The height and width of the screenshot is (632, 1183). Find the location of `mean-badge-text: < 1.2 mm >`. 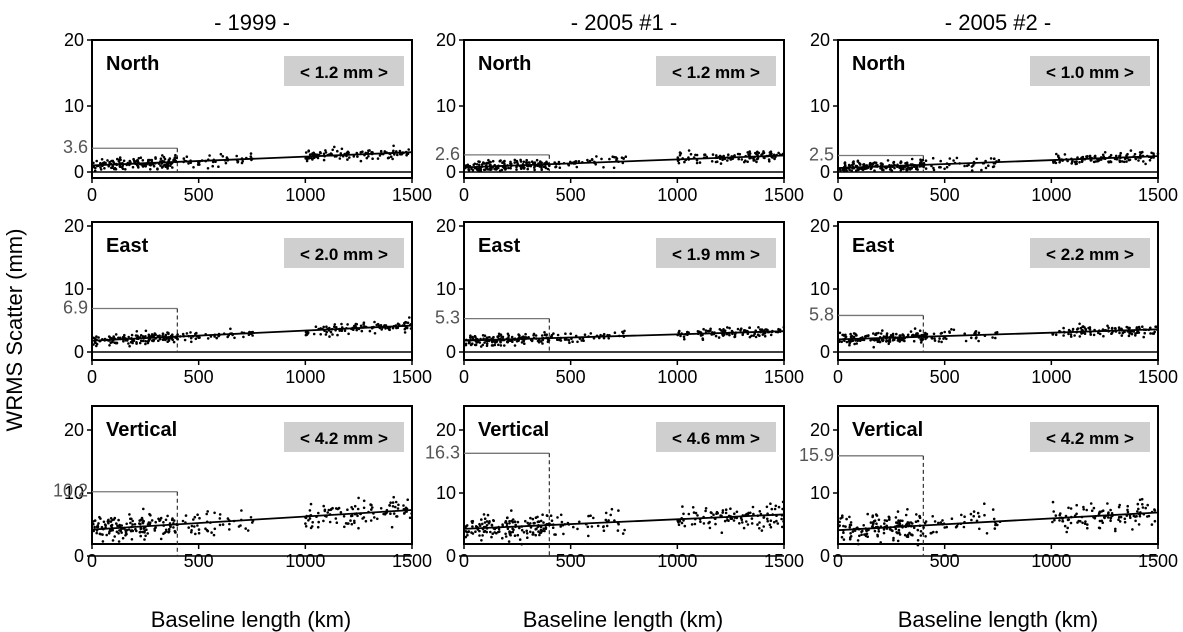

mean-badge-text: < 1.2 mm > is located at coordinates (344, 72).